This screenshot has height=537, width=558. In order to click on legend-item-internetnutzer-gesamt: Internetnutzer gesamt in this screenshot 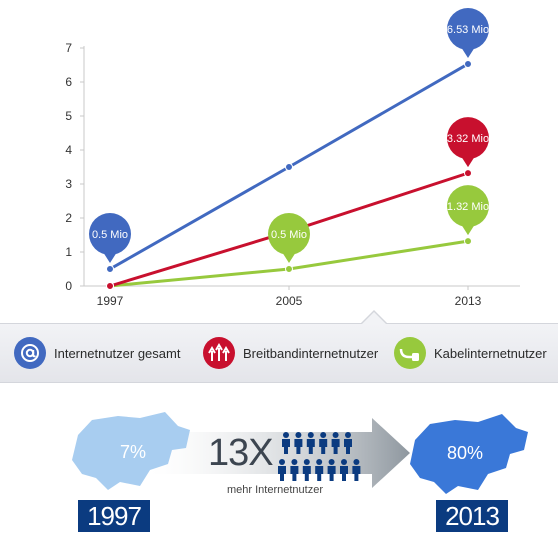, I will do `click(97, 353)`.